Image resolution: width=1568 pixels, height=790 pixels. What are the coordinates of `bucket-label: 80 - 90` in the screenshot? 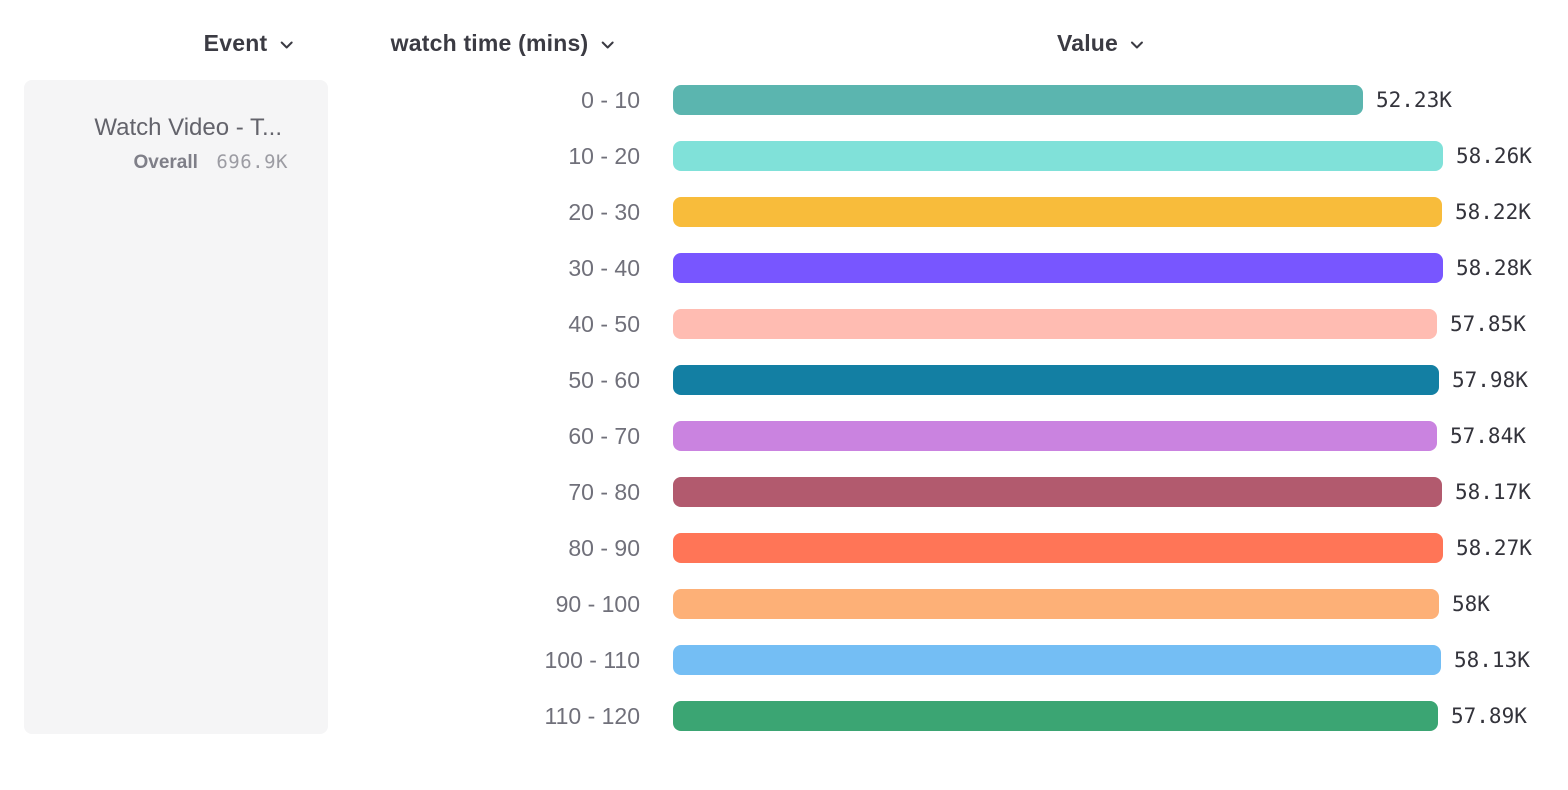 It's located at (604, 547).